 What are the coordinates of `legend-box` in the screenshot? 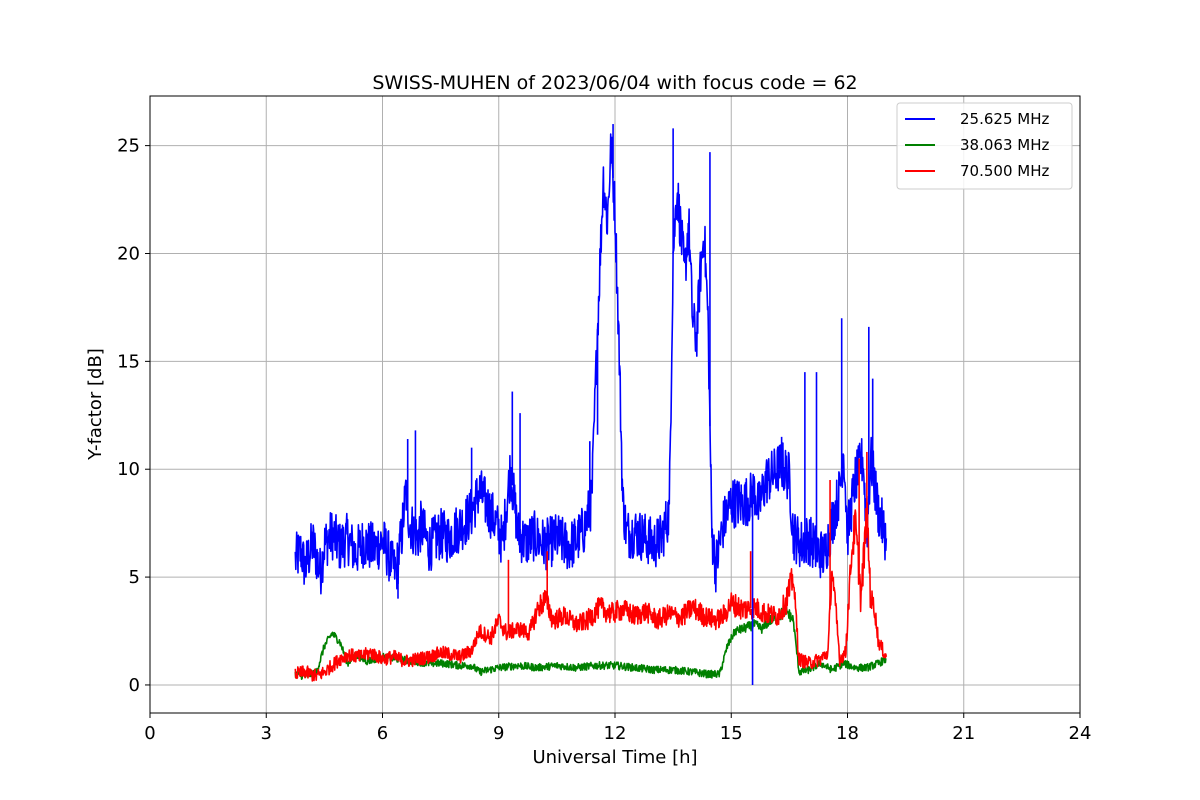 It's located at (984, 146).